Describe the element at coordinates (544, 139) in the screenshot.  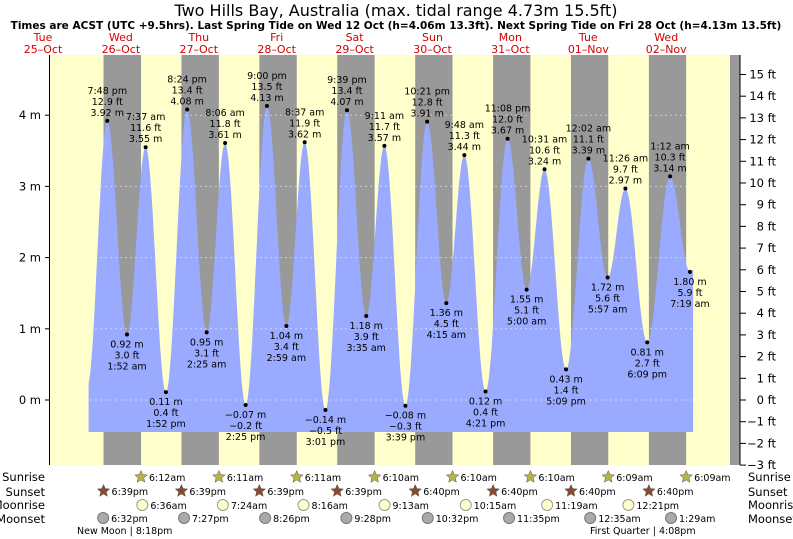
I see `tide-time: 10:31 am` at that location.